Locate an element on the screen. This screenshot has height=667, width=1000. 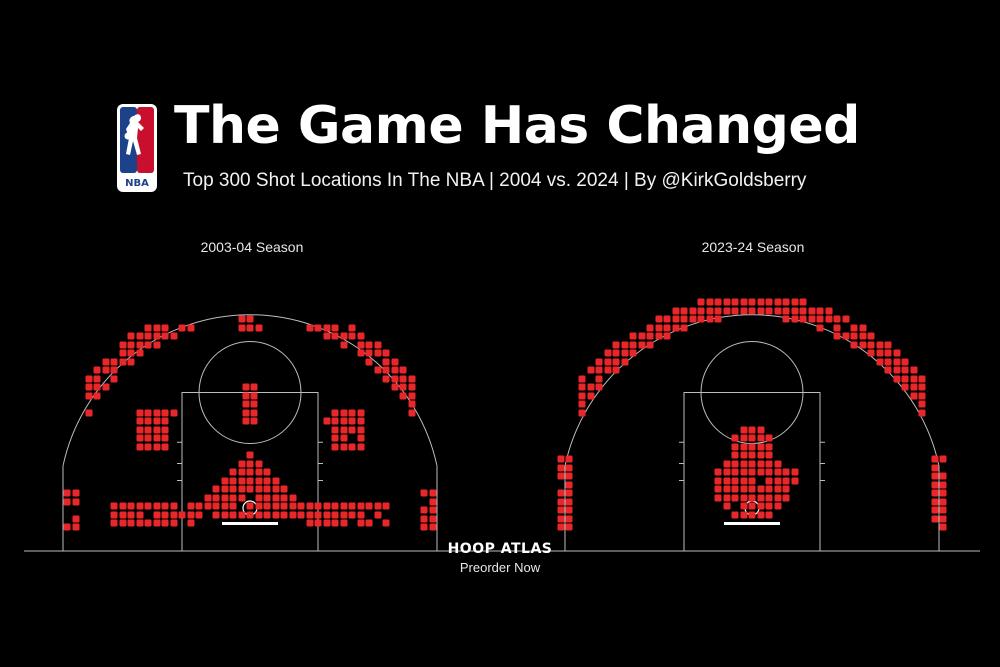
hoop-atlas-logo: HOOP ATLAS is located at coordinates (500, 549).